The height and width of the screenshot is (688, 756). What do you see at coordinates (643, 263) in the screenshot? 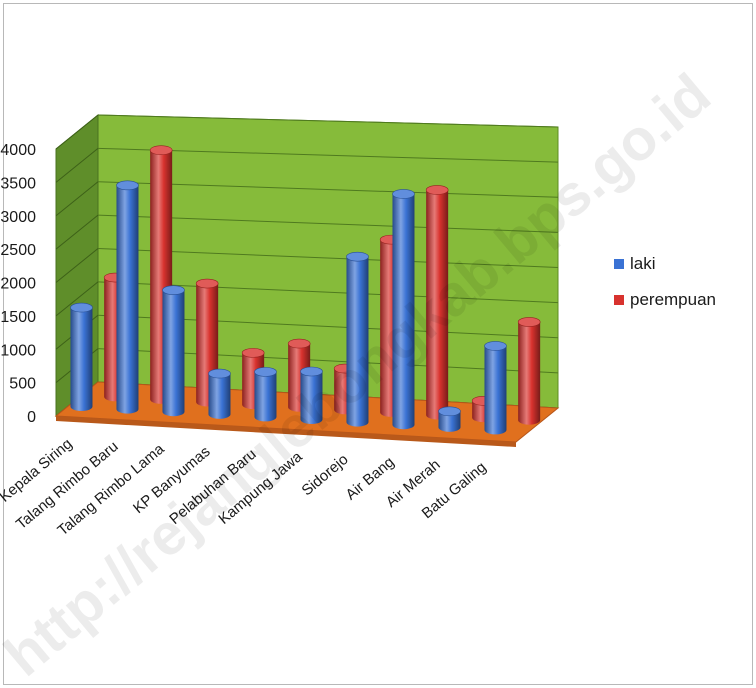
I see `legend-label: laki` at bounding box center [643, 263].